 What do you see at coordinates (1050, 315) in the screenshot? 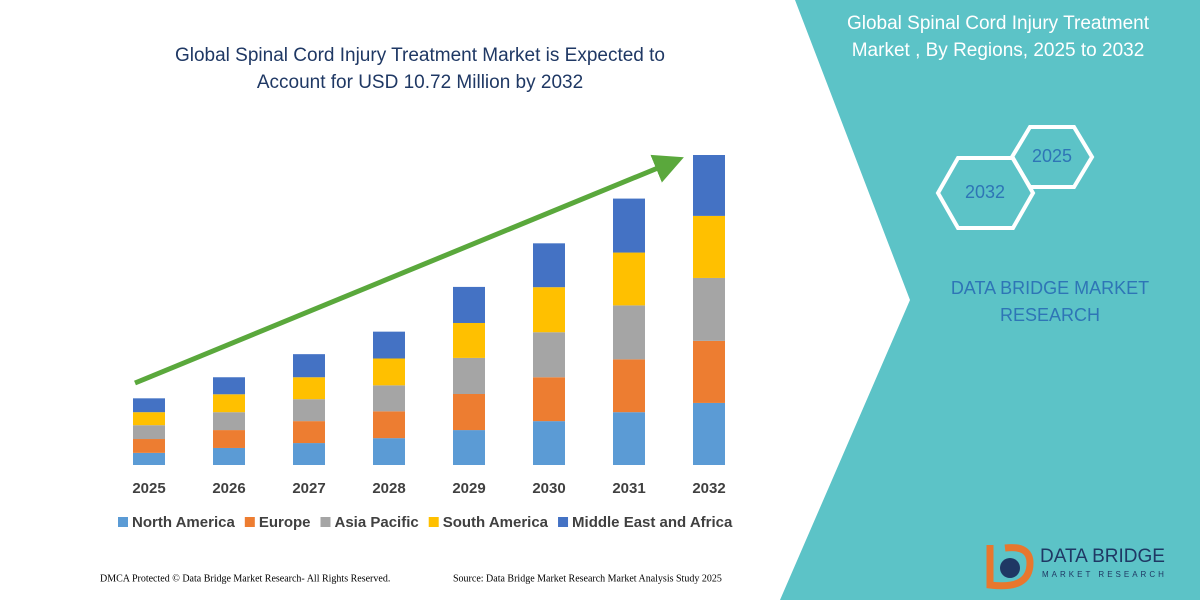
I see `brand-text: RESEARCH` at bounding box center [1050, 315].